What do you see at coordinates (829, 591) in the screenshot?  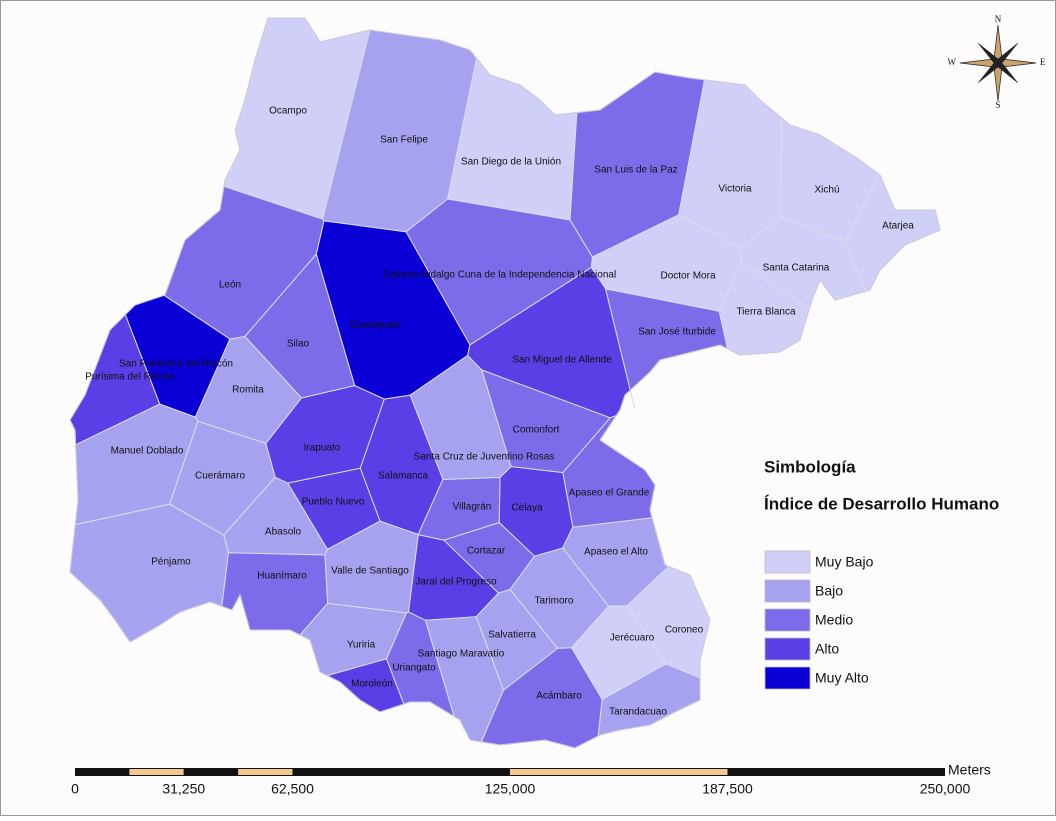 I see `legend-label: Bajo` at bounding box center [829, 591].